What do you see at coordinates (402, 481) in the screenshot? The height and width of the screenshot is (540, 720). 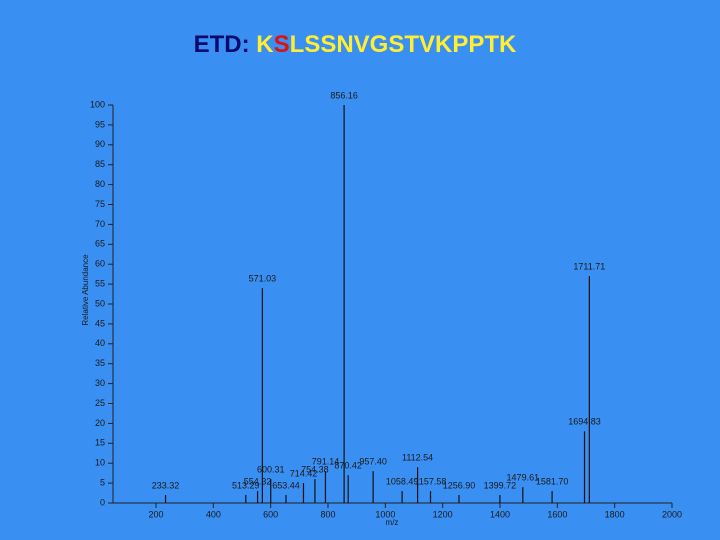 I see `peak-label: 1058.49` at bounding box center [402, 481].